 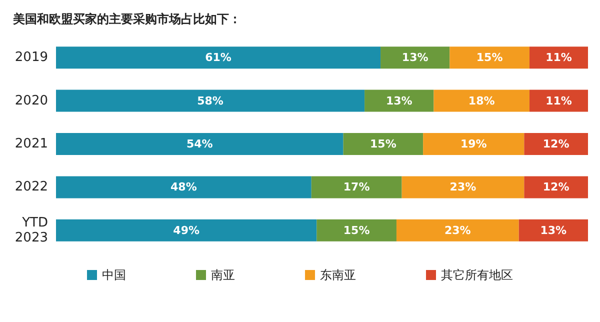 I want to click on data-label: 18%, so click(x=481, y=101).